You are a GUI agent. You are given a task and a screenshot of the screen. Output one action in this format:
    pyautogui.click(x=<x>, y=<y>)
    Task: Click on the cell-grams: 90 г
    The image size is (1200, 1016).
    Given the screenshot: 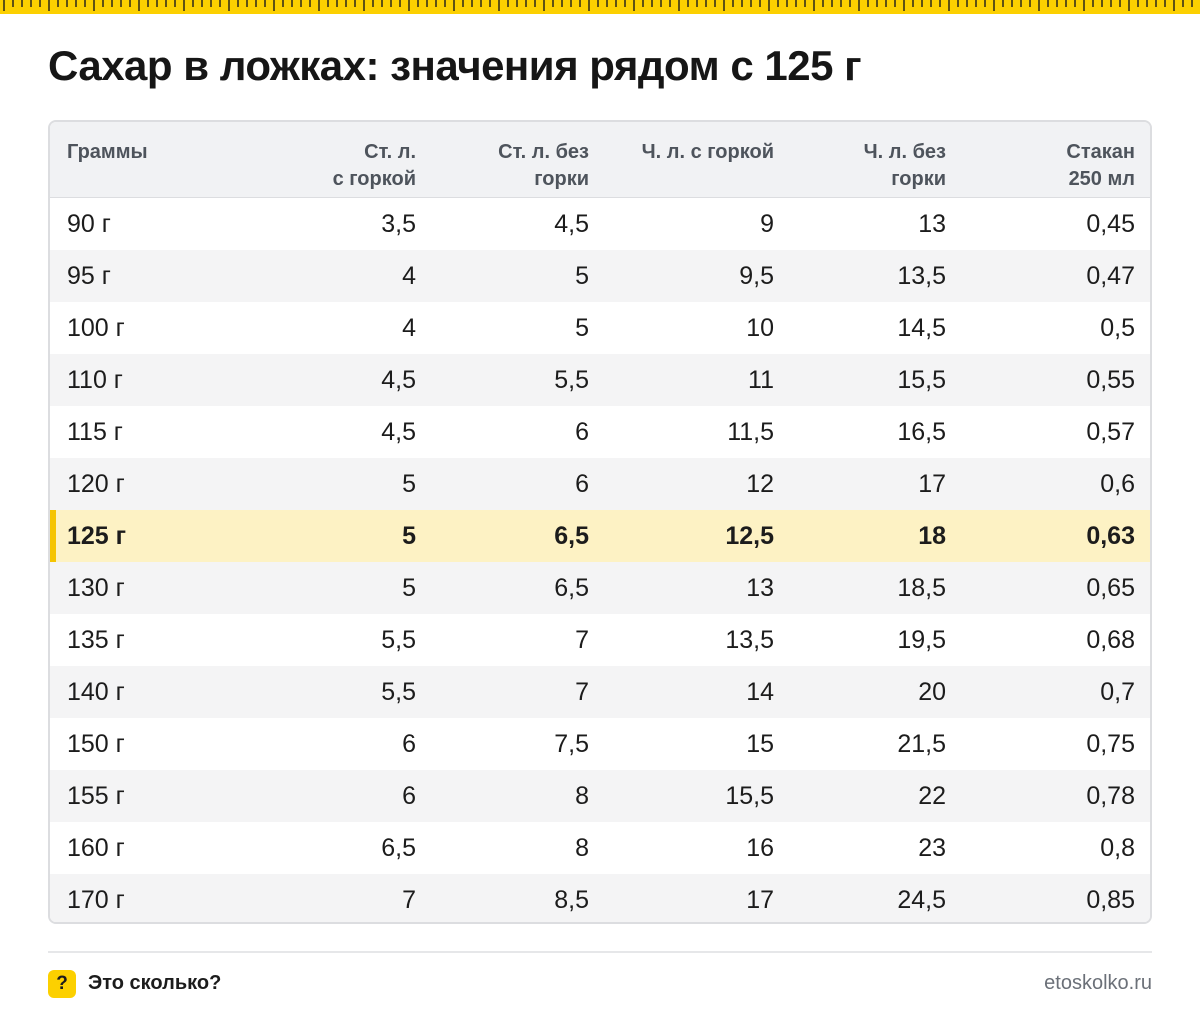 What is the action you would take?
    pyautogui.click(x=89, y=223)
    